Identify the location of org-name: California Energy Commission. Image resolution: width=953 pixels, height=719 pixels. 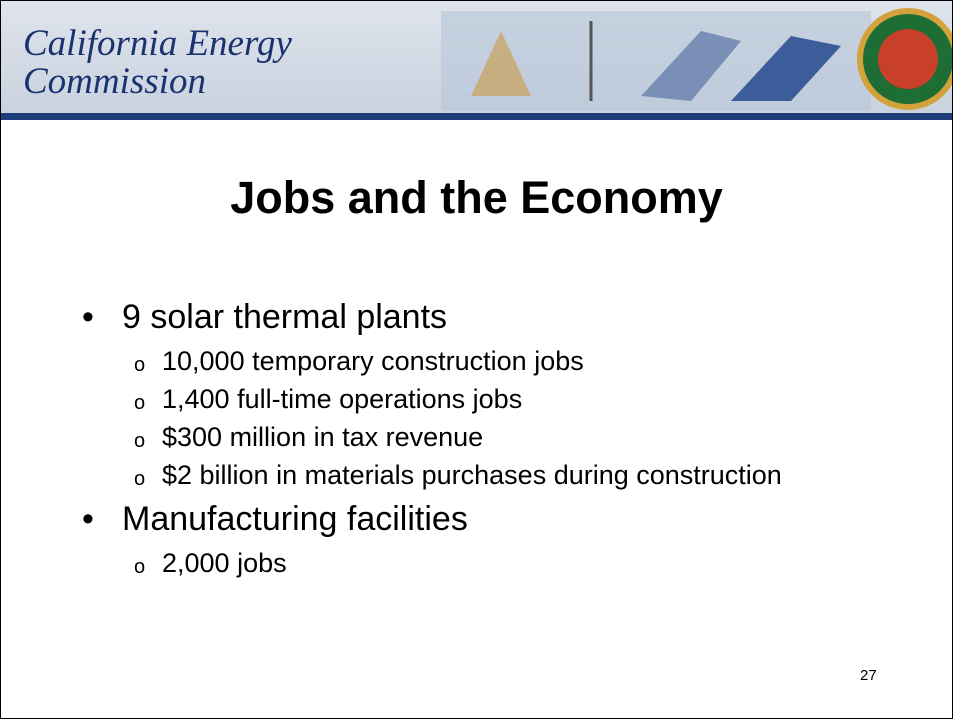
(157, 63).